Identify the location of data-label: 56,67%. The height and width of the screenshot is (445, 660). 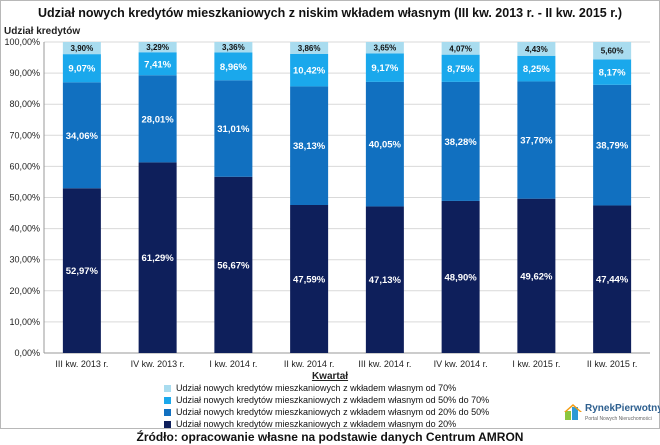
(233, 265).